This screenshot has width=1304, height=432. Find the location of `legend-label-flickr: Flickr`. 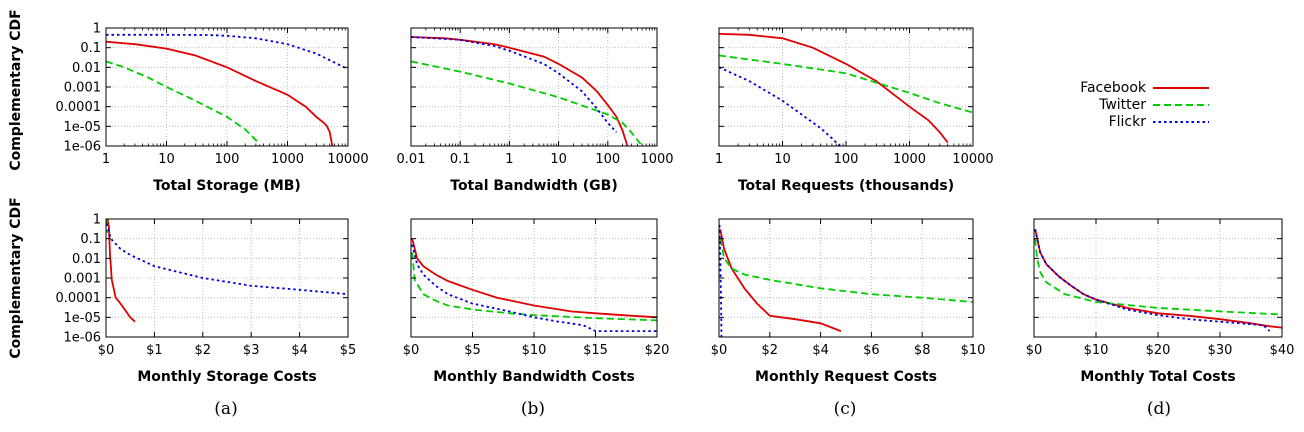

legend-label-flickr: Flickr is located at coordinates (1128, 122).